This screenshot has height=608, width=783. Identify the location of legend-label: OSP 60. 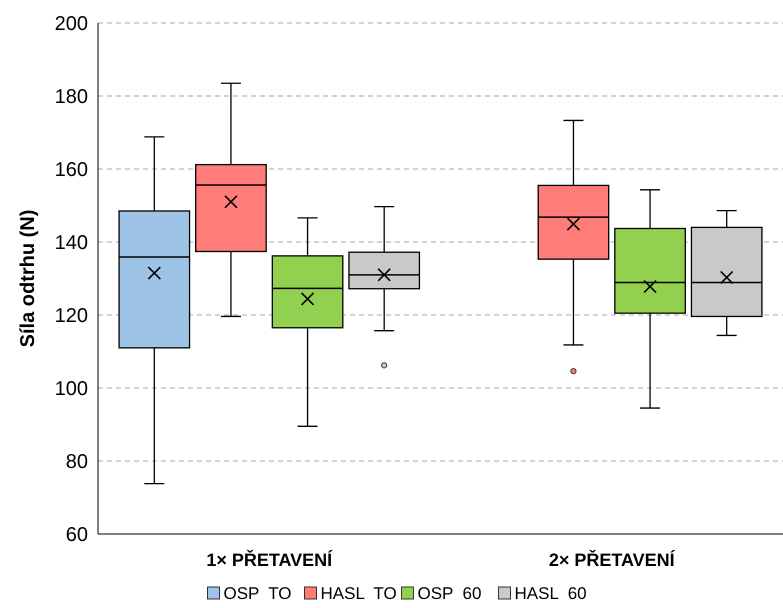
(450, 593).